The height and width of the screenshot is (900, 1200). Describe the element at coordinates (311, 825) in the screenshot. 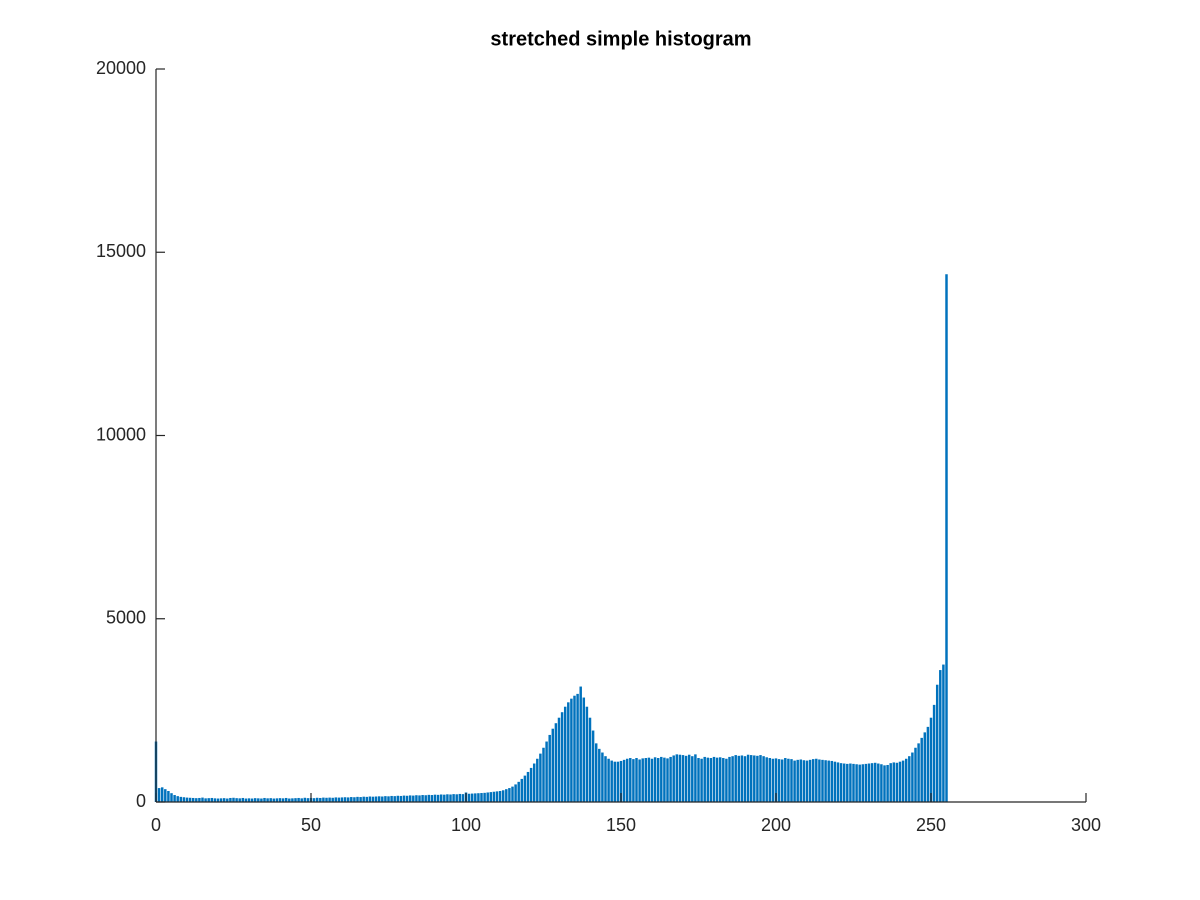

I see `x-tick-label: 50` at that location.